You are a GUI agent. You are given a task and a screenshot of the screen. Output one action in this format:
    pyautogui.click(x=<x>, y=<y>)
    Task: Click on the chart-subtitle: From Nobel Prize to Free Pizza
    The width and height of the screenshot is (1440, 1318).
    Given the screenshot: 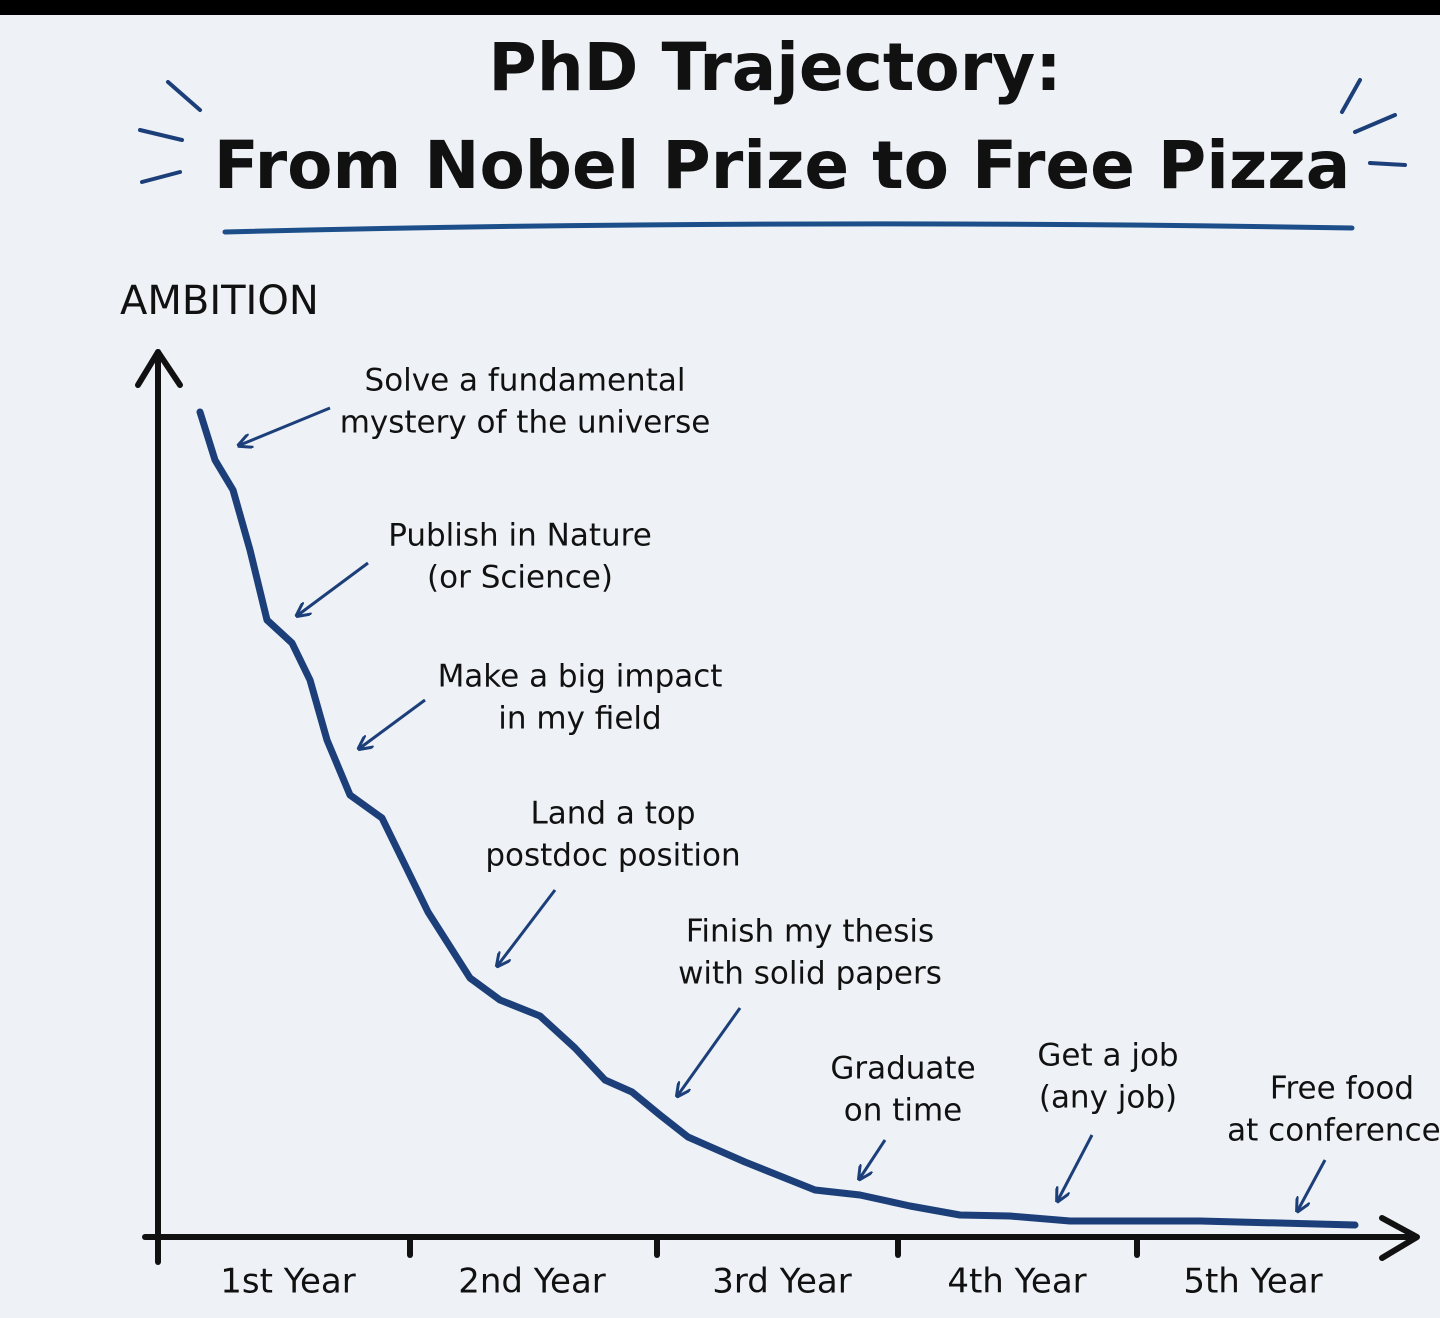 What is the action you would take?
    pyautogui.click(x=782, y=165)
    